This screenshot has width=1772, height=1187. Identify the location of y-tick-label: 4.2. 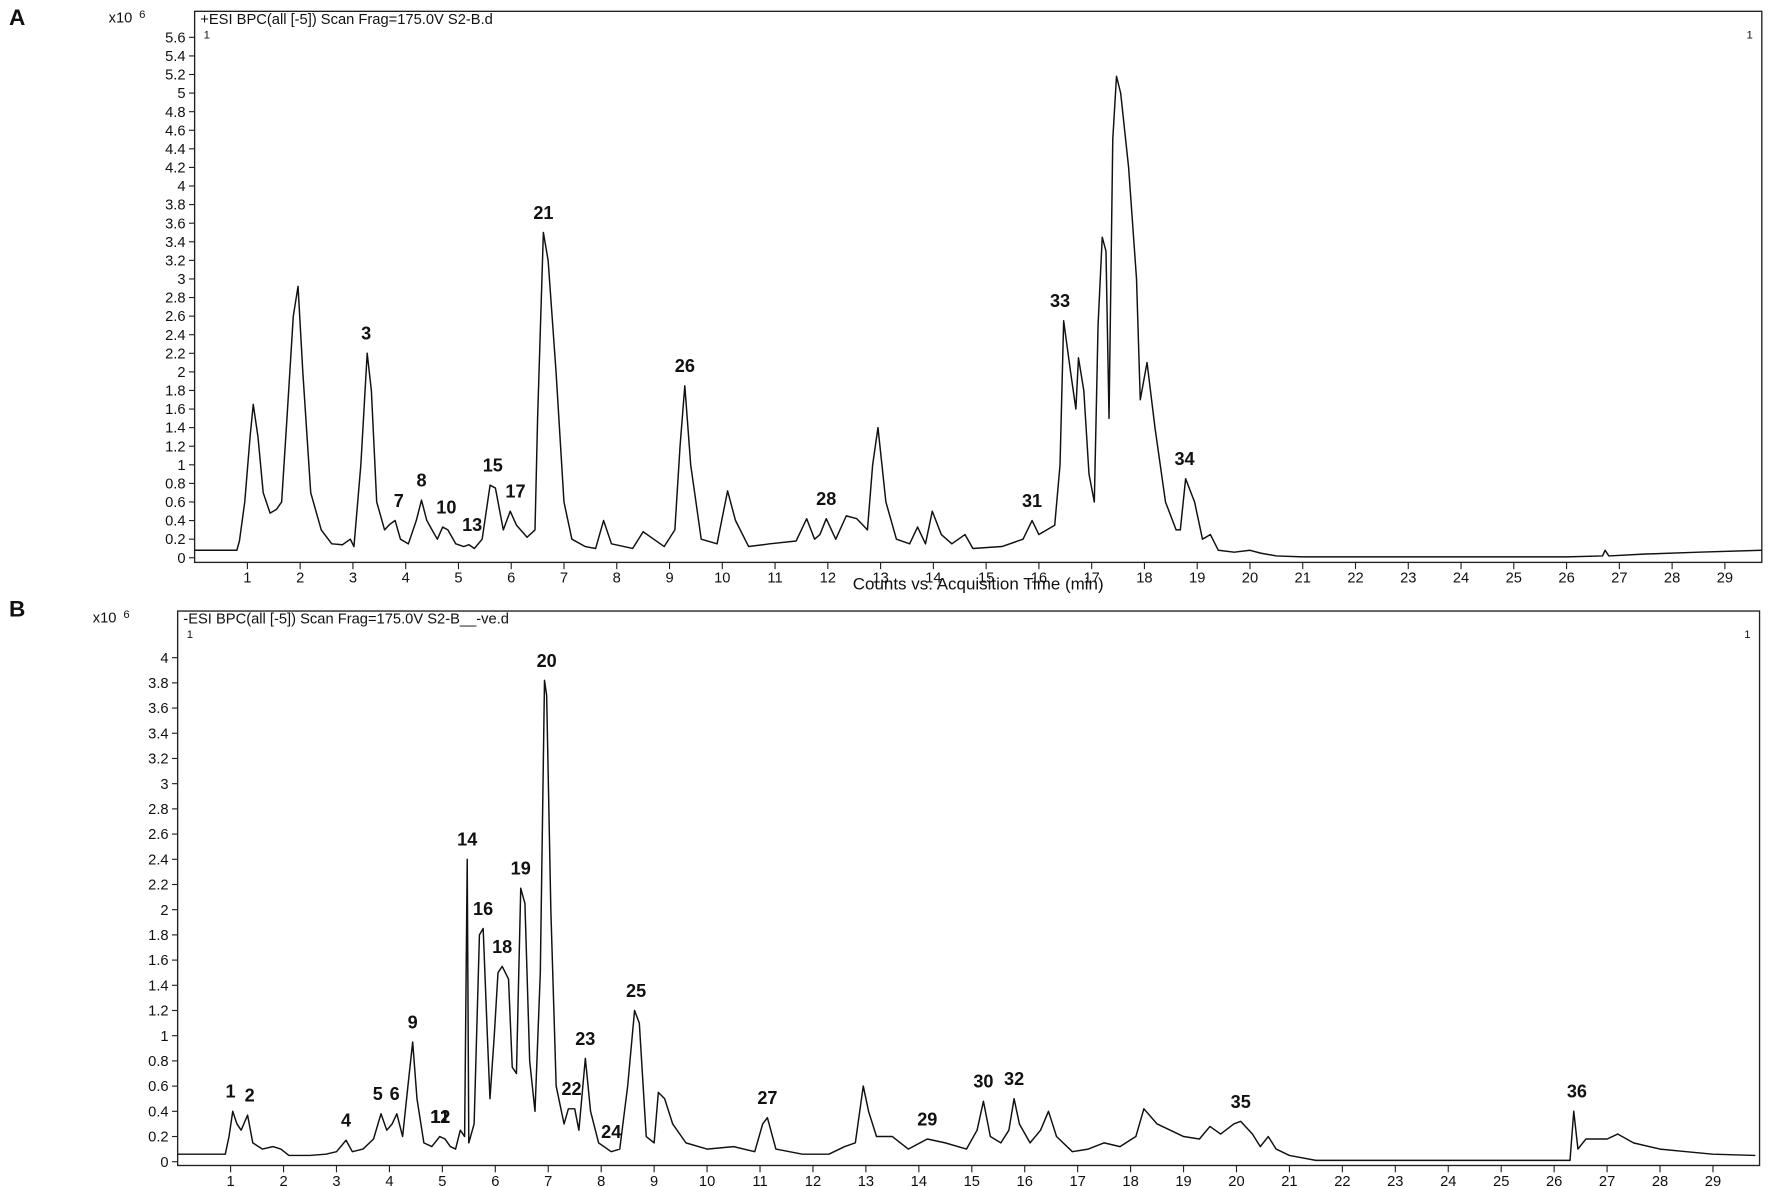
(175, 169).